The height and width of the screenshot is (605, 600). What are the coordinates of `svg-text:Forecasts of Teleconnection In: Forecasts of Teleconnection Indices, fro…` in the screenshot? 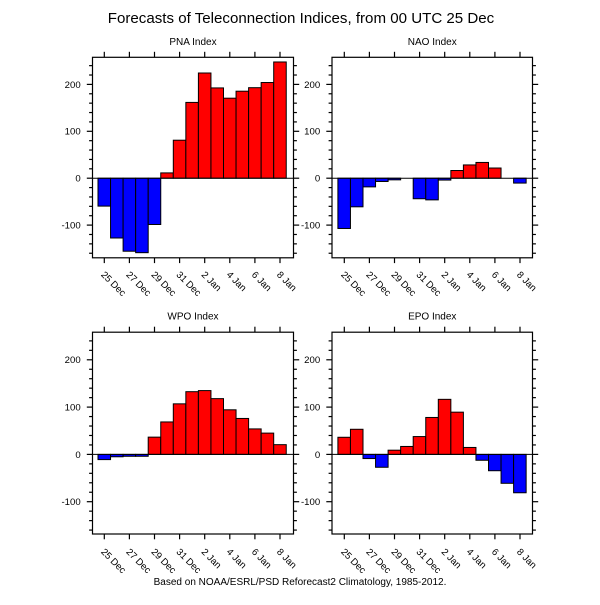 It's located at (301, 18).